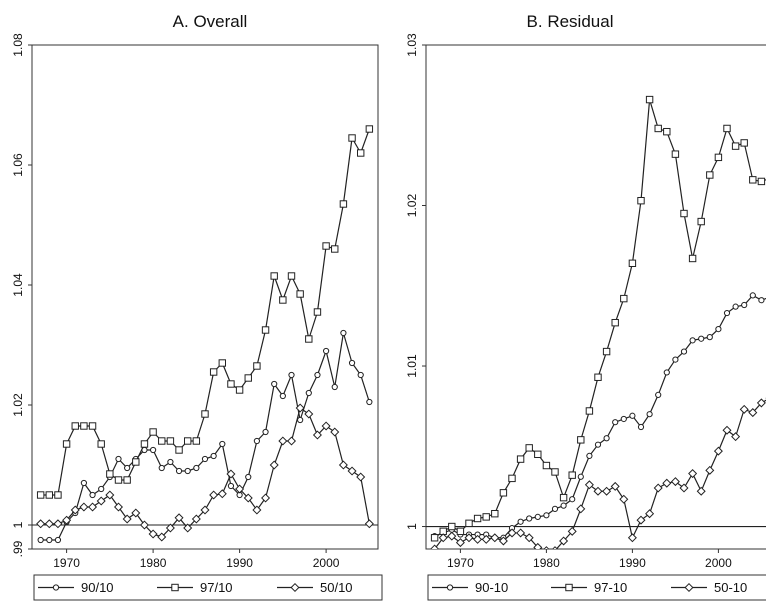  I want to click on x-tick-label: 1990, so click(239, 563).